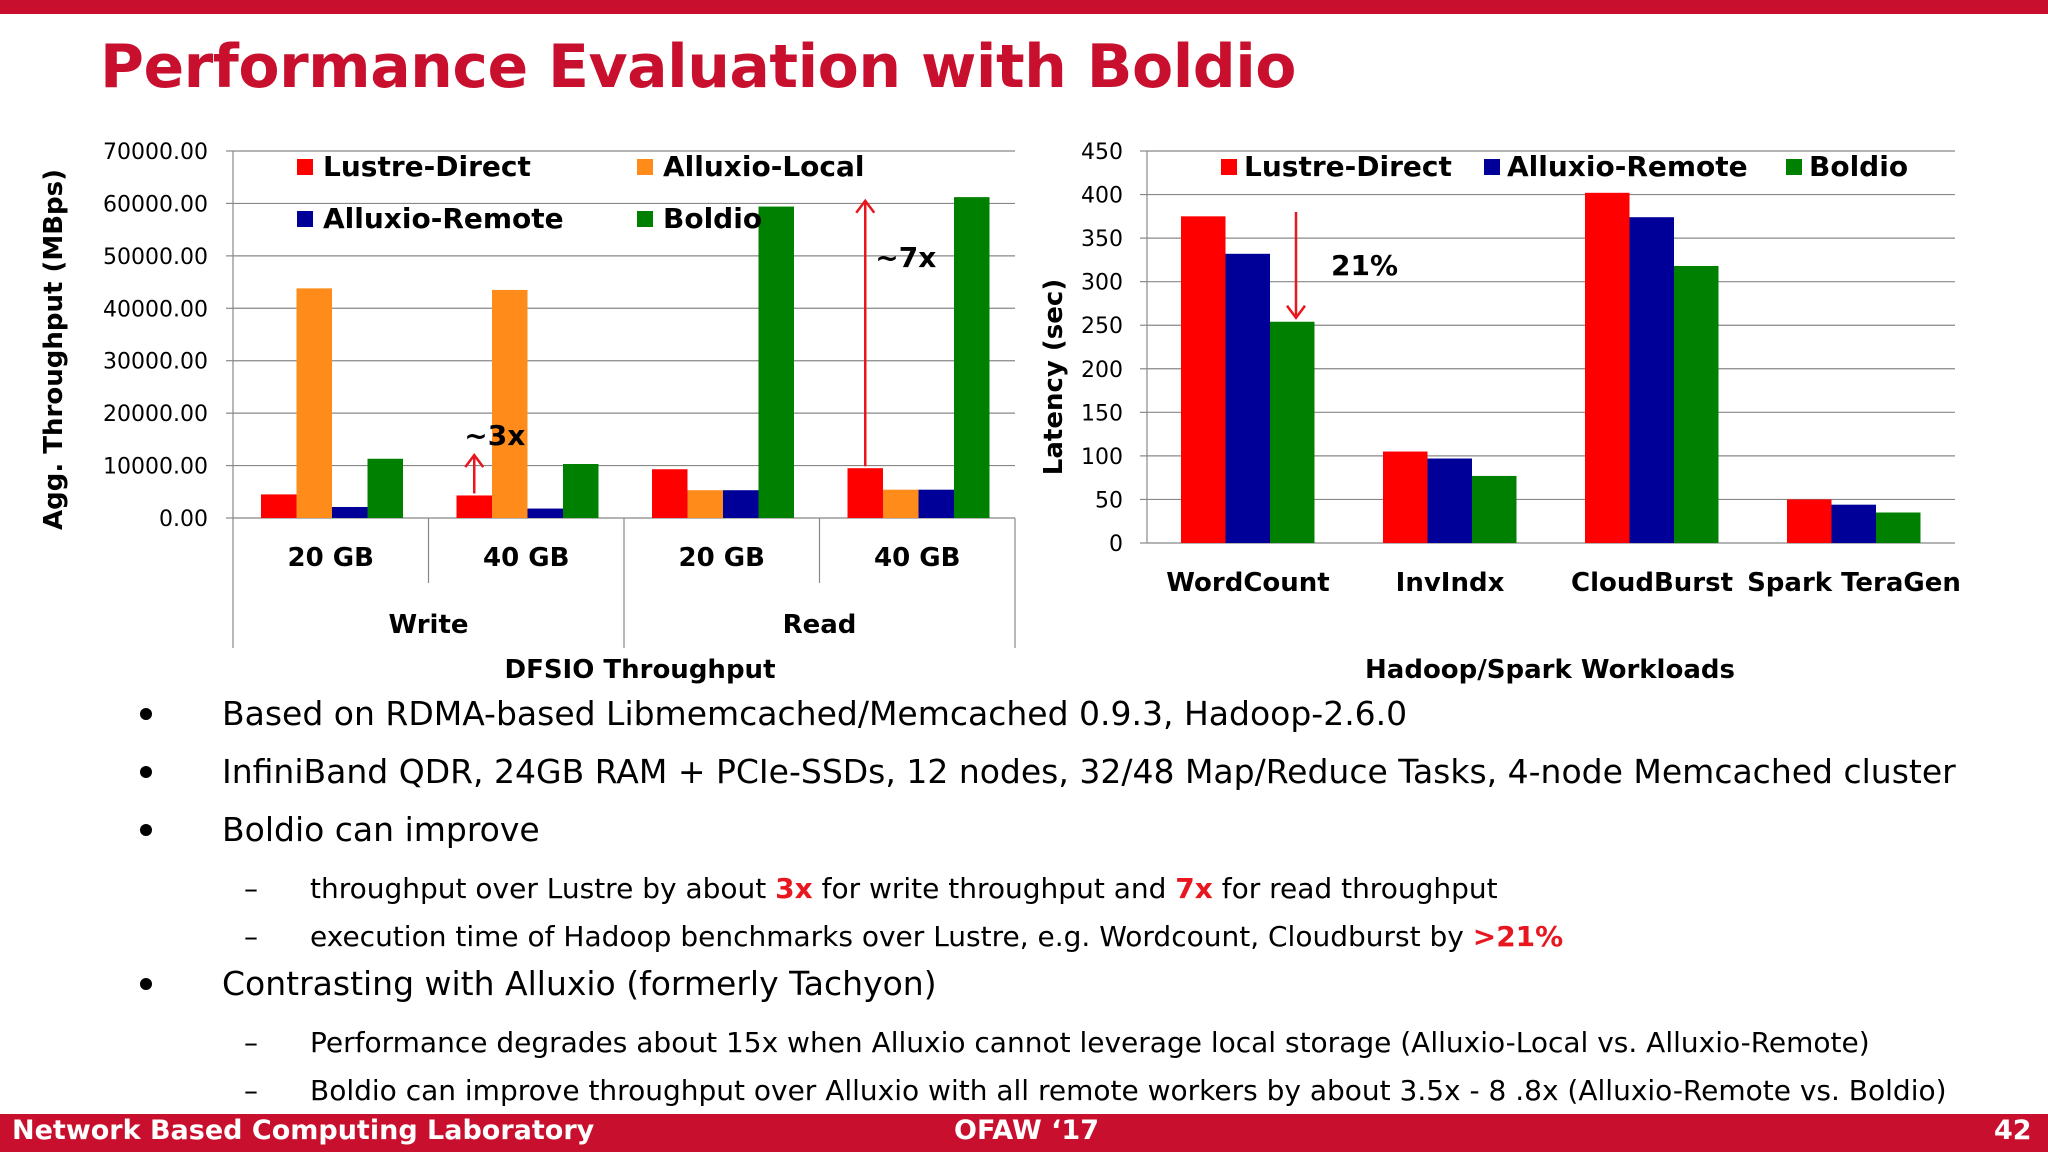 Image resolution: width=2048 pixels, height=1152 pixels. What do you see at coordinates (1102, 283) in the screenshot?
I see `y-tick-label: 300` at bounding box center [1102, 283].